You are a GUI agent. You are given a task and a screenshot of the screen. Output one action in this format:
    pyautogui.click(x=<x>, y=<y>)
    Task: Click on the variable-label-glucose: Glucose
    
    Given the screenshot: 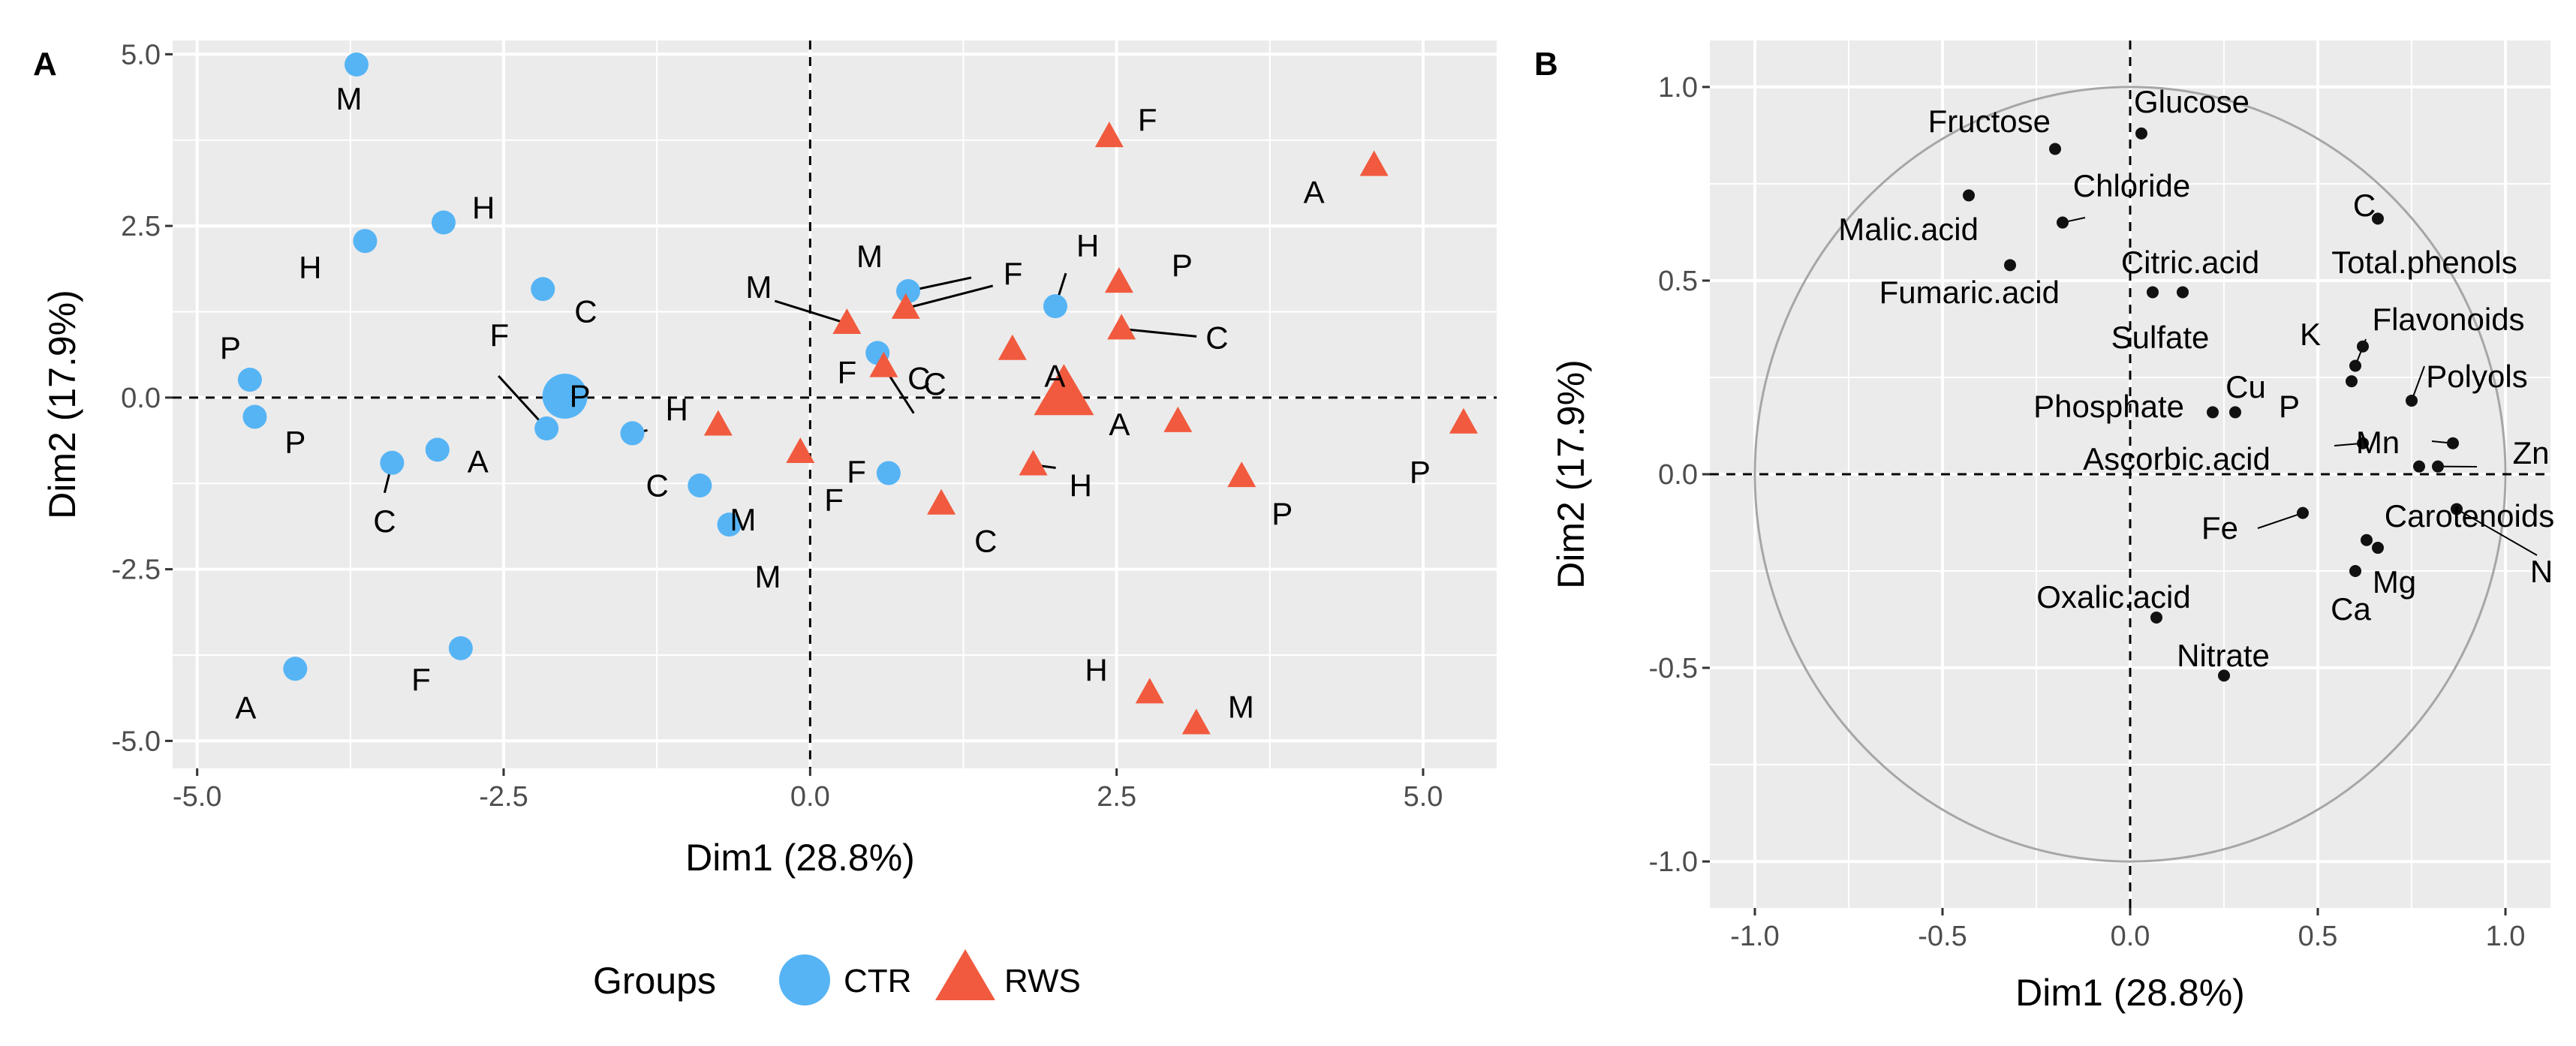 What is the action you would take?
    pyautogui.click(x=2191, y=101)
    